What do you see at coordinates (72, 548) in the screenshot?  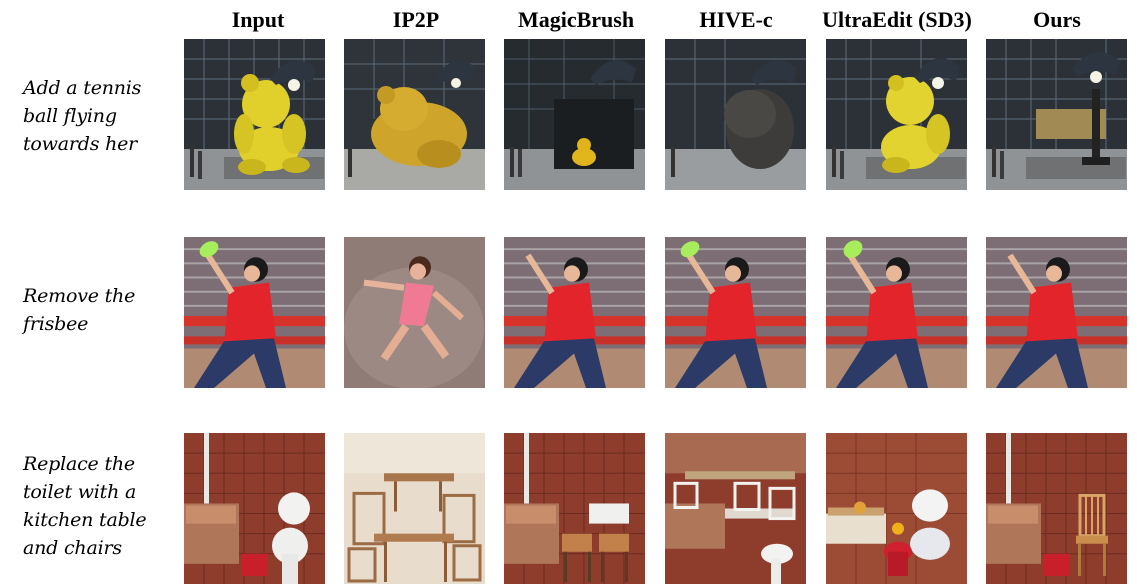 I see `prompt-line: and chairs` at bounding box center [72, 548].